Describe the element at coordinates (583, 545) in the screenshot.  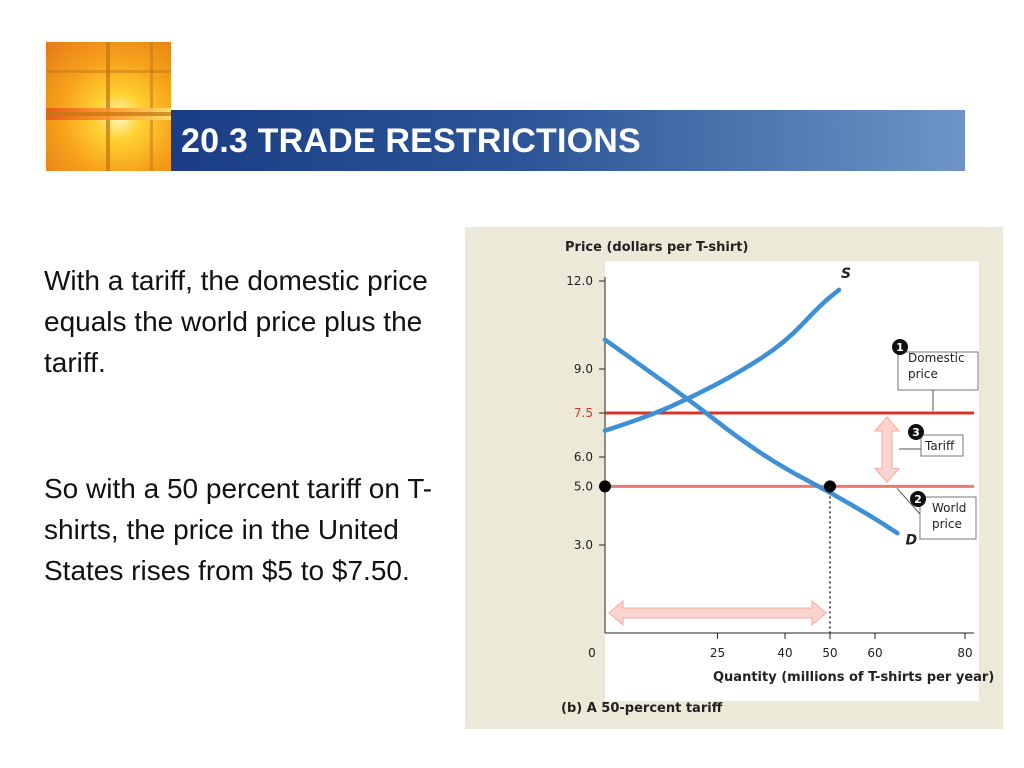
I see `y-tick-label: 3.0` at that location.